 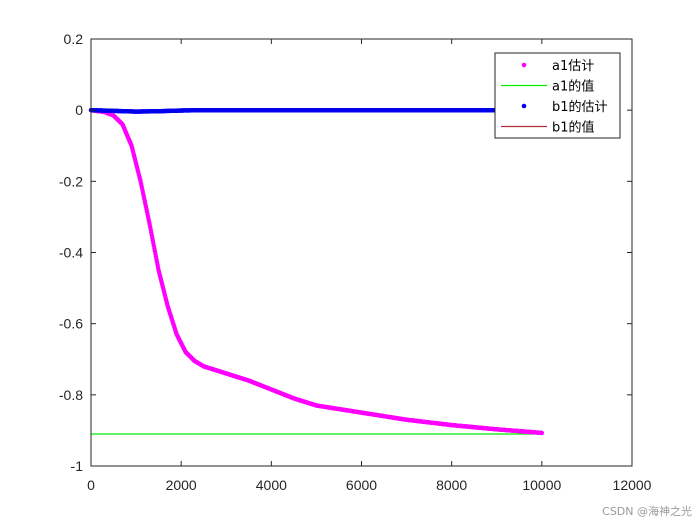 What do you see at coordinates (71, 324) in the screenshot?
I see `y-tick-label: -0.6` at bounding box center [71, 324].